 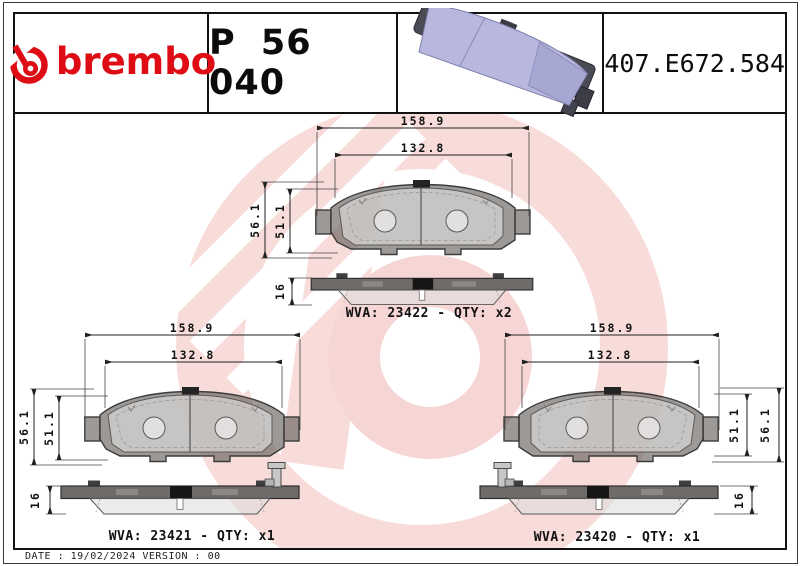 I want to click on part-number: P 56 040, so click(x=260, y=63).